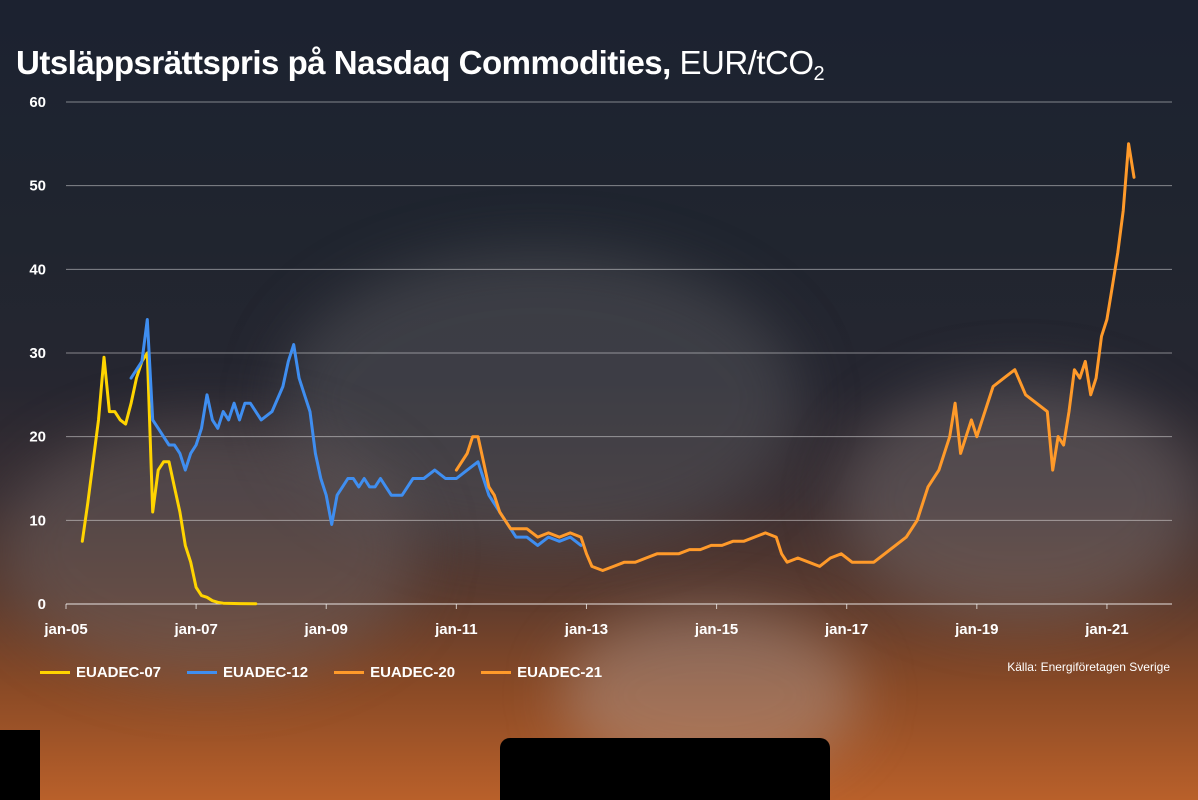 Image resolution: width=1198 pixels, height=800 pixels. What do you see at coordinates (846, 629) in the screenshot?
I see `x-tick-label: jan-17` at bounding box center [846, 629].